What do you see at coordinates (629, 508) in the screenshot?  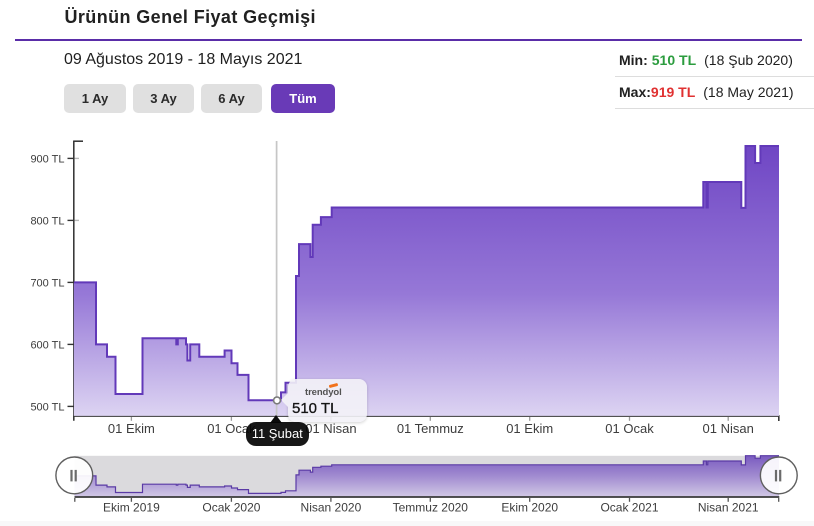 I see `svg-text: Ocak 2021` at bounding box center [629, 508].